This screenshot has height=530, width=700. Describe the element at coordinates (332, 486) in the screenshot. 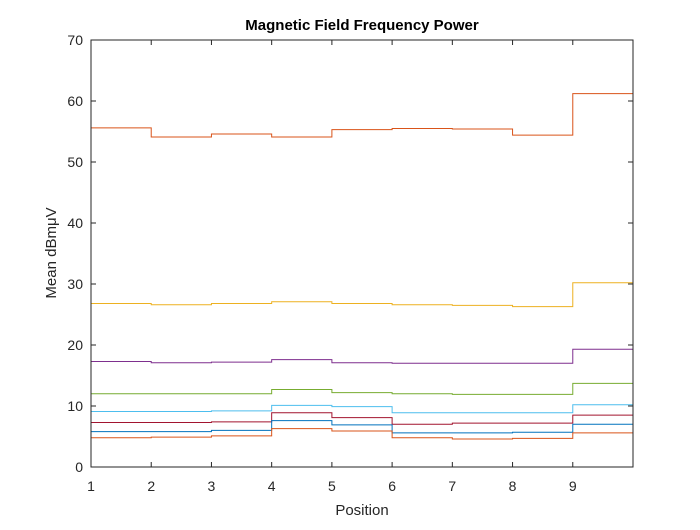

I see `x-tick-label: 5` at that location.